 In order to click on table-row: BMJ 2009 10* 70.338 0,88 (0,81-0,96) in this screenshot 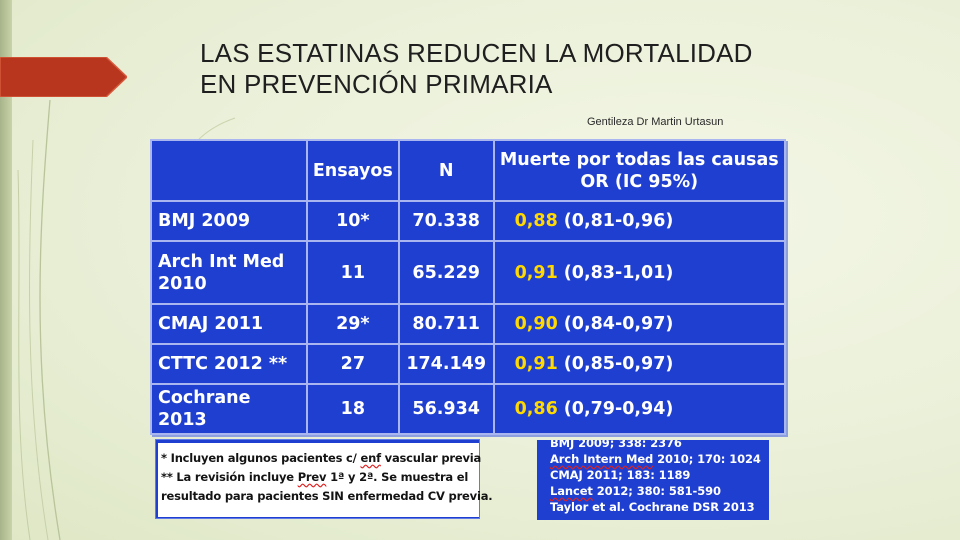, I will do `click(468, 221)`.